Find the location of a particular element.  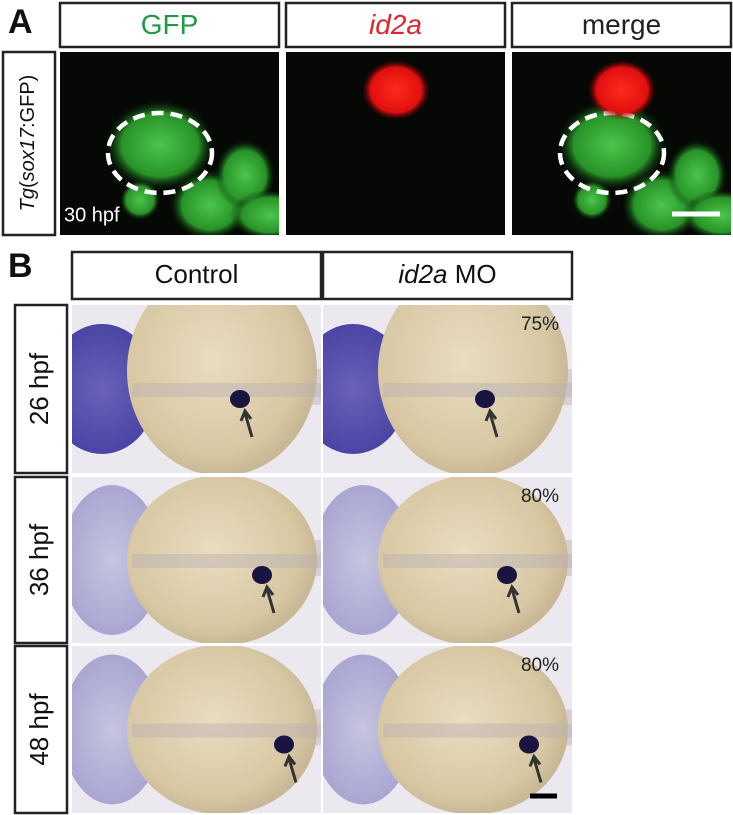

panel-letter: A is located at coordinates (20, 22).